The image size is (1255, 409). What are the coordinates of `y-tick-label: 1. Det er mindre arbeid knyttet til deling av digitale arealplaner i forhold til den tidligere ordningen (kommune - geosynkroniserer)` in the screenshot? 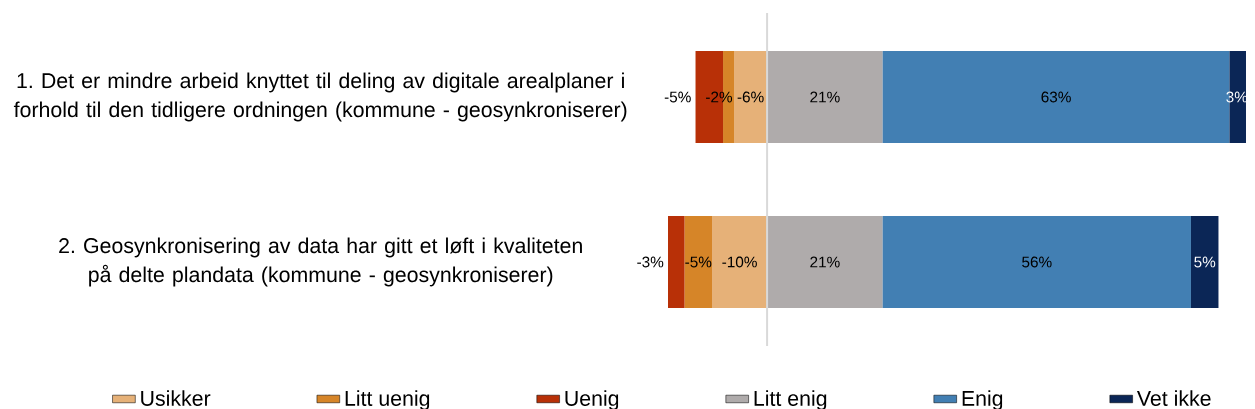 It's located at (320, 97).